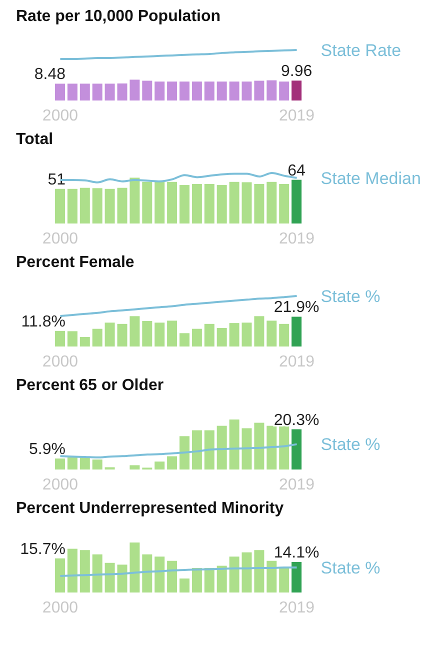 The width and height of the screenshot is (432, 653). I want to click on chart-title: Percent 65 or Older, so click(90, 386).